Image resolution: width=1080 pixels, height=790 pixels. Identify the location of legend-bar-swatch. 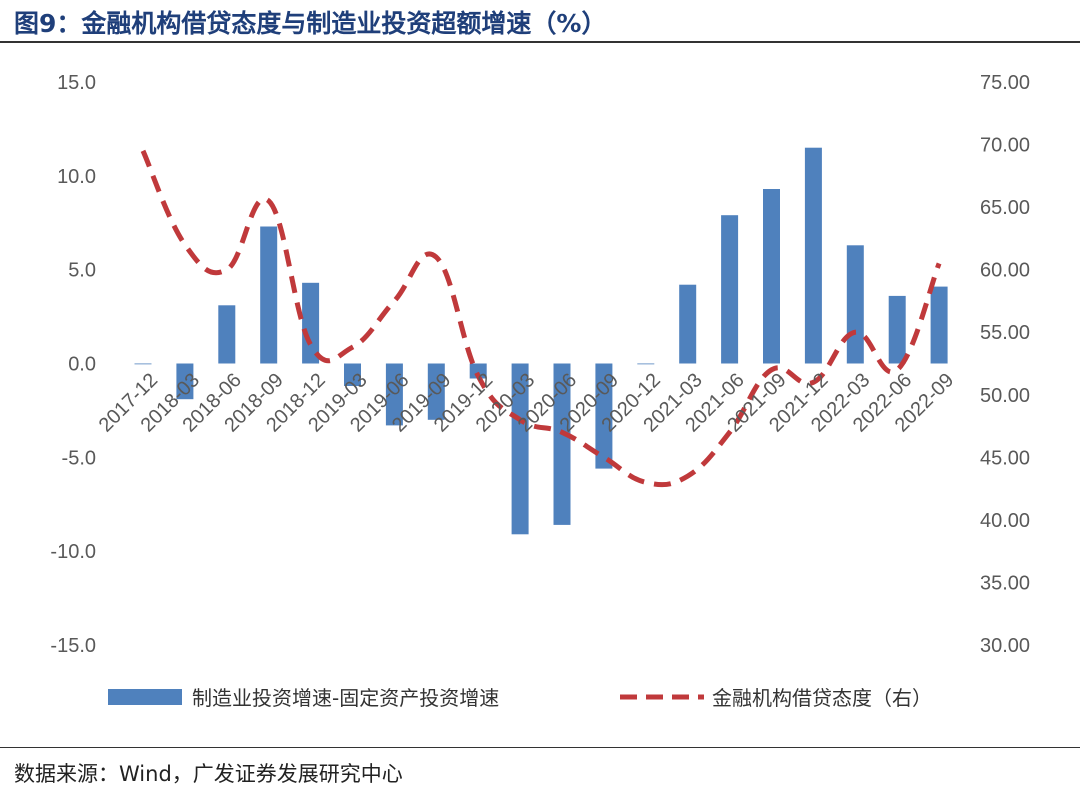
(145, 697).